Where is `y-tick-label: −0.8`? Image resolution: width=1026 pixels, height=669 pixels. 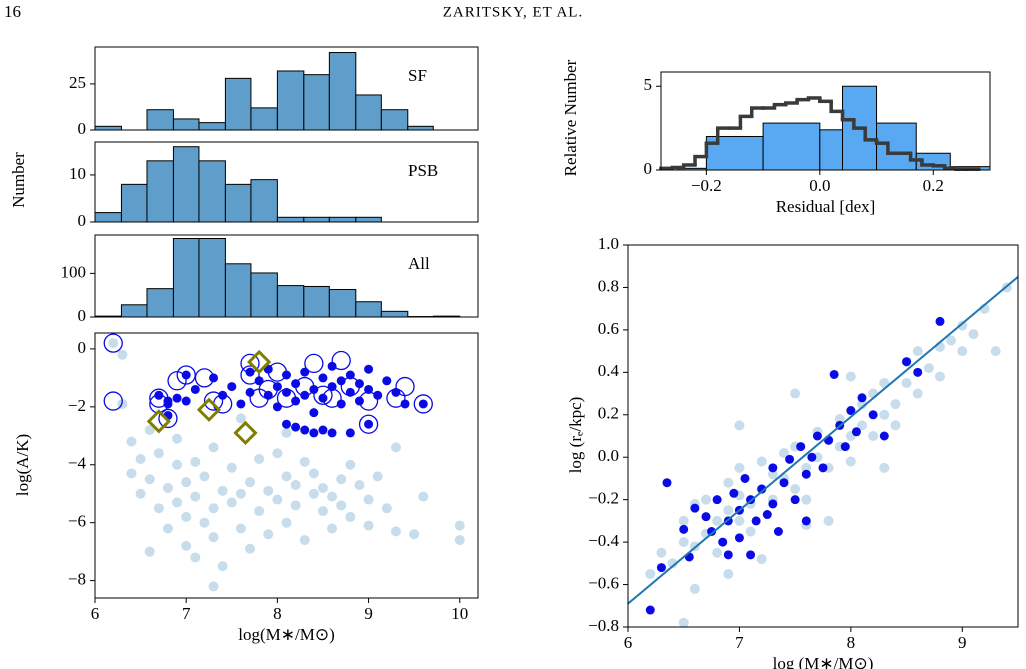
y-tick-label: −0.8 is located at coordinates (603, 625).